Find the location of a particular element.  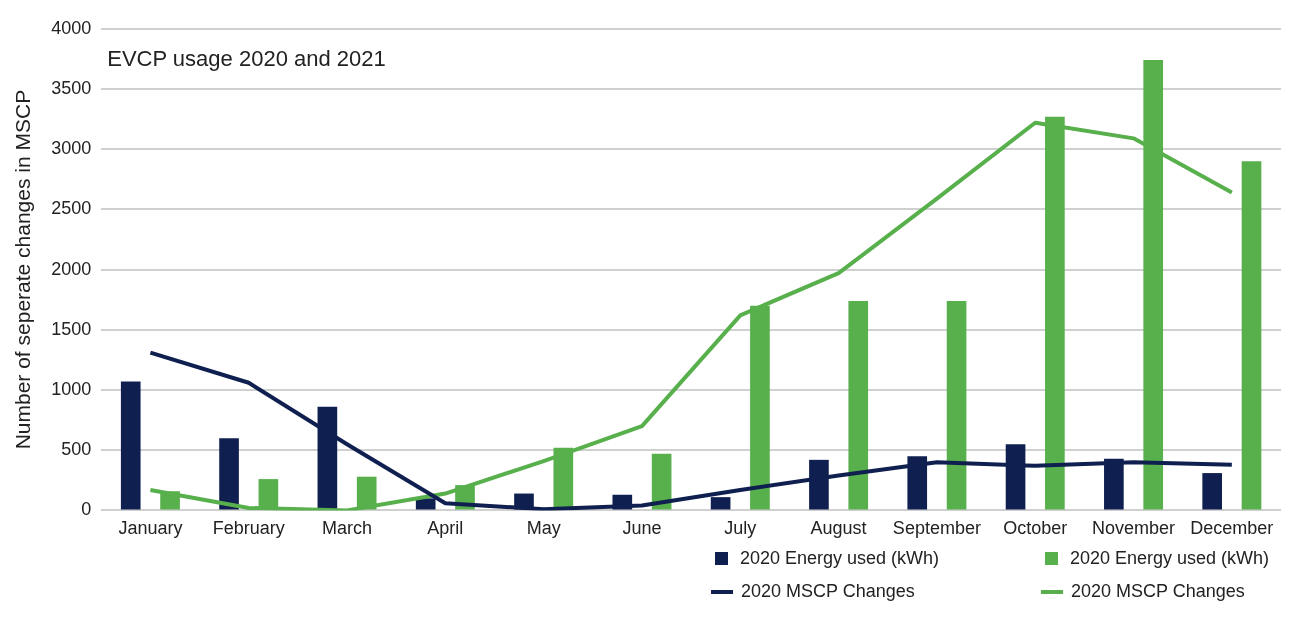

y-tick-label: 1500 is located at coordinates (71, 328).